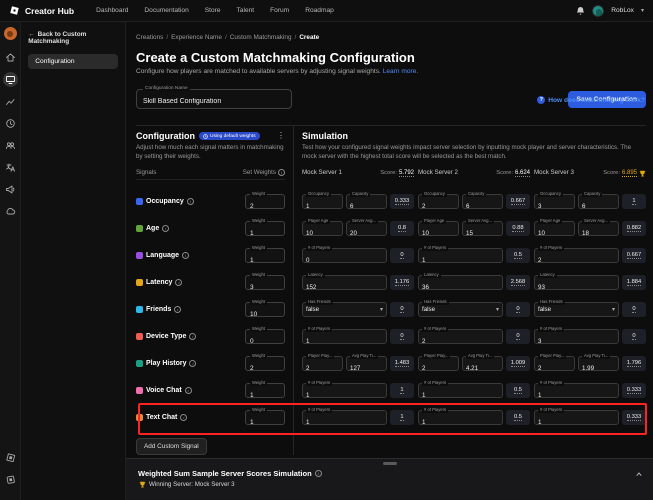  I want to click on friends-info-icon: i, so click(178, 310).